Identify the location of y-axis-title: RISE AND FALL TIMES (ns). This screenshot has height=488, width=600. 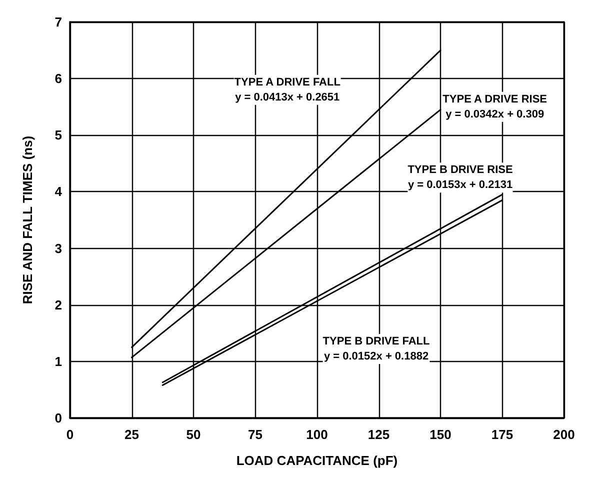
(27, 220).